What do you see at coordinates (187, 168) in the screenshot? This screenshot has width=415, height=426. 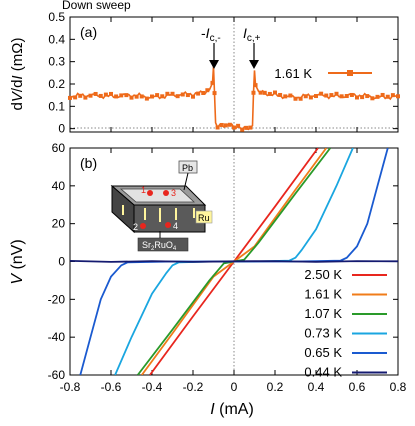 I see `inset-pb-label: Pb` at bounding box center [187, 168].